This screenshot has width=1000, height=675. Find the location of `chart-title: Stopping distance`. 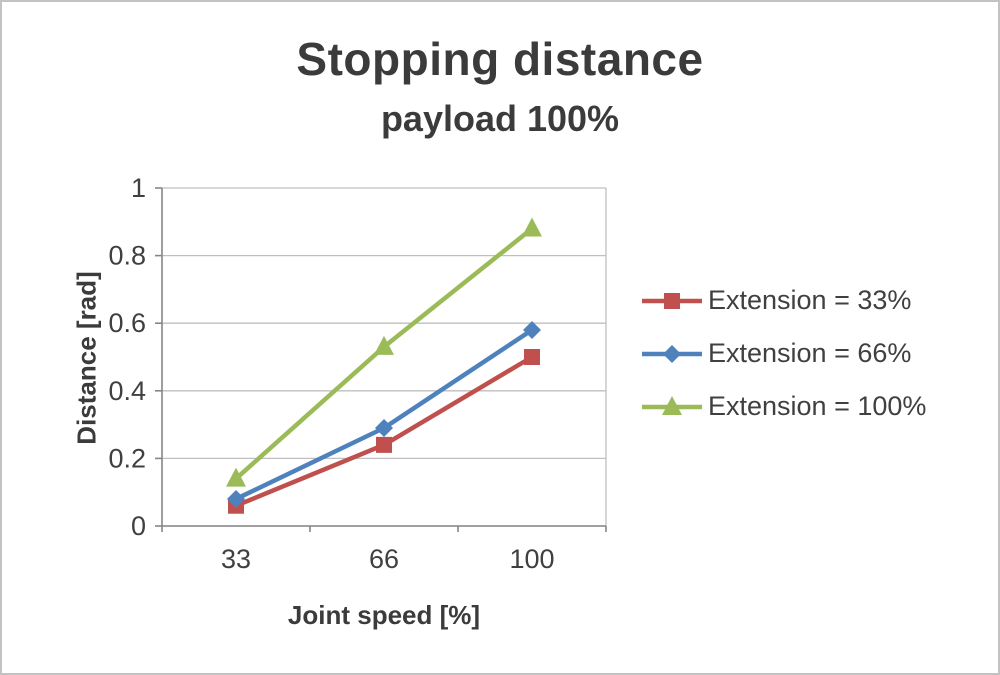

chart-title: Stopping distance is located at coordinates (500, 59).